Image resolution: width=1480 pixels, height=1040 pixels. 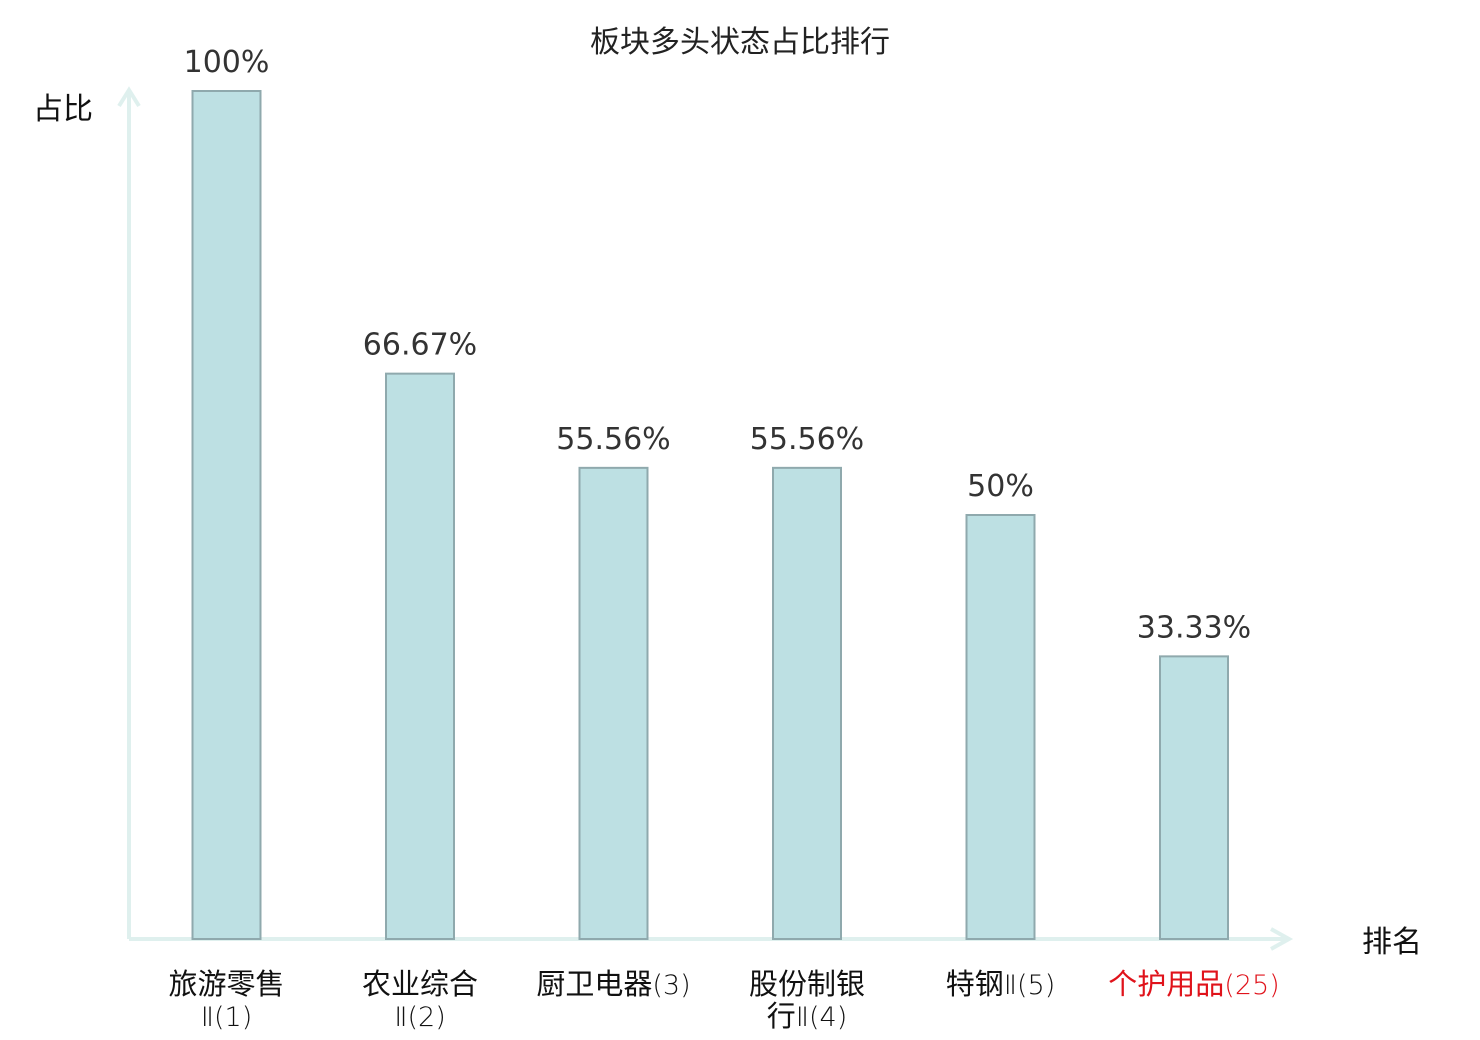 I want to click on x-tick-label-line: Ⅱ(2), so click(x=420, y=1017).